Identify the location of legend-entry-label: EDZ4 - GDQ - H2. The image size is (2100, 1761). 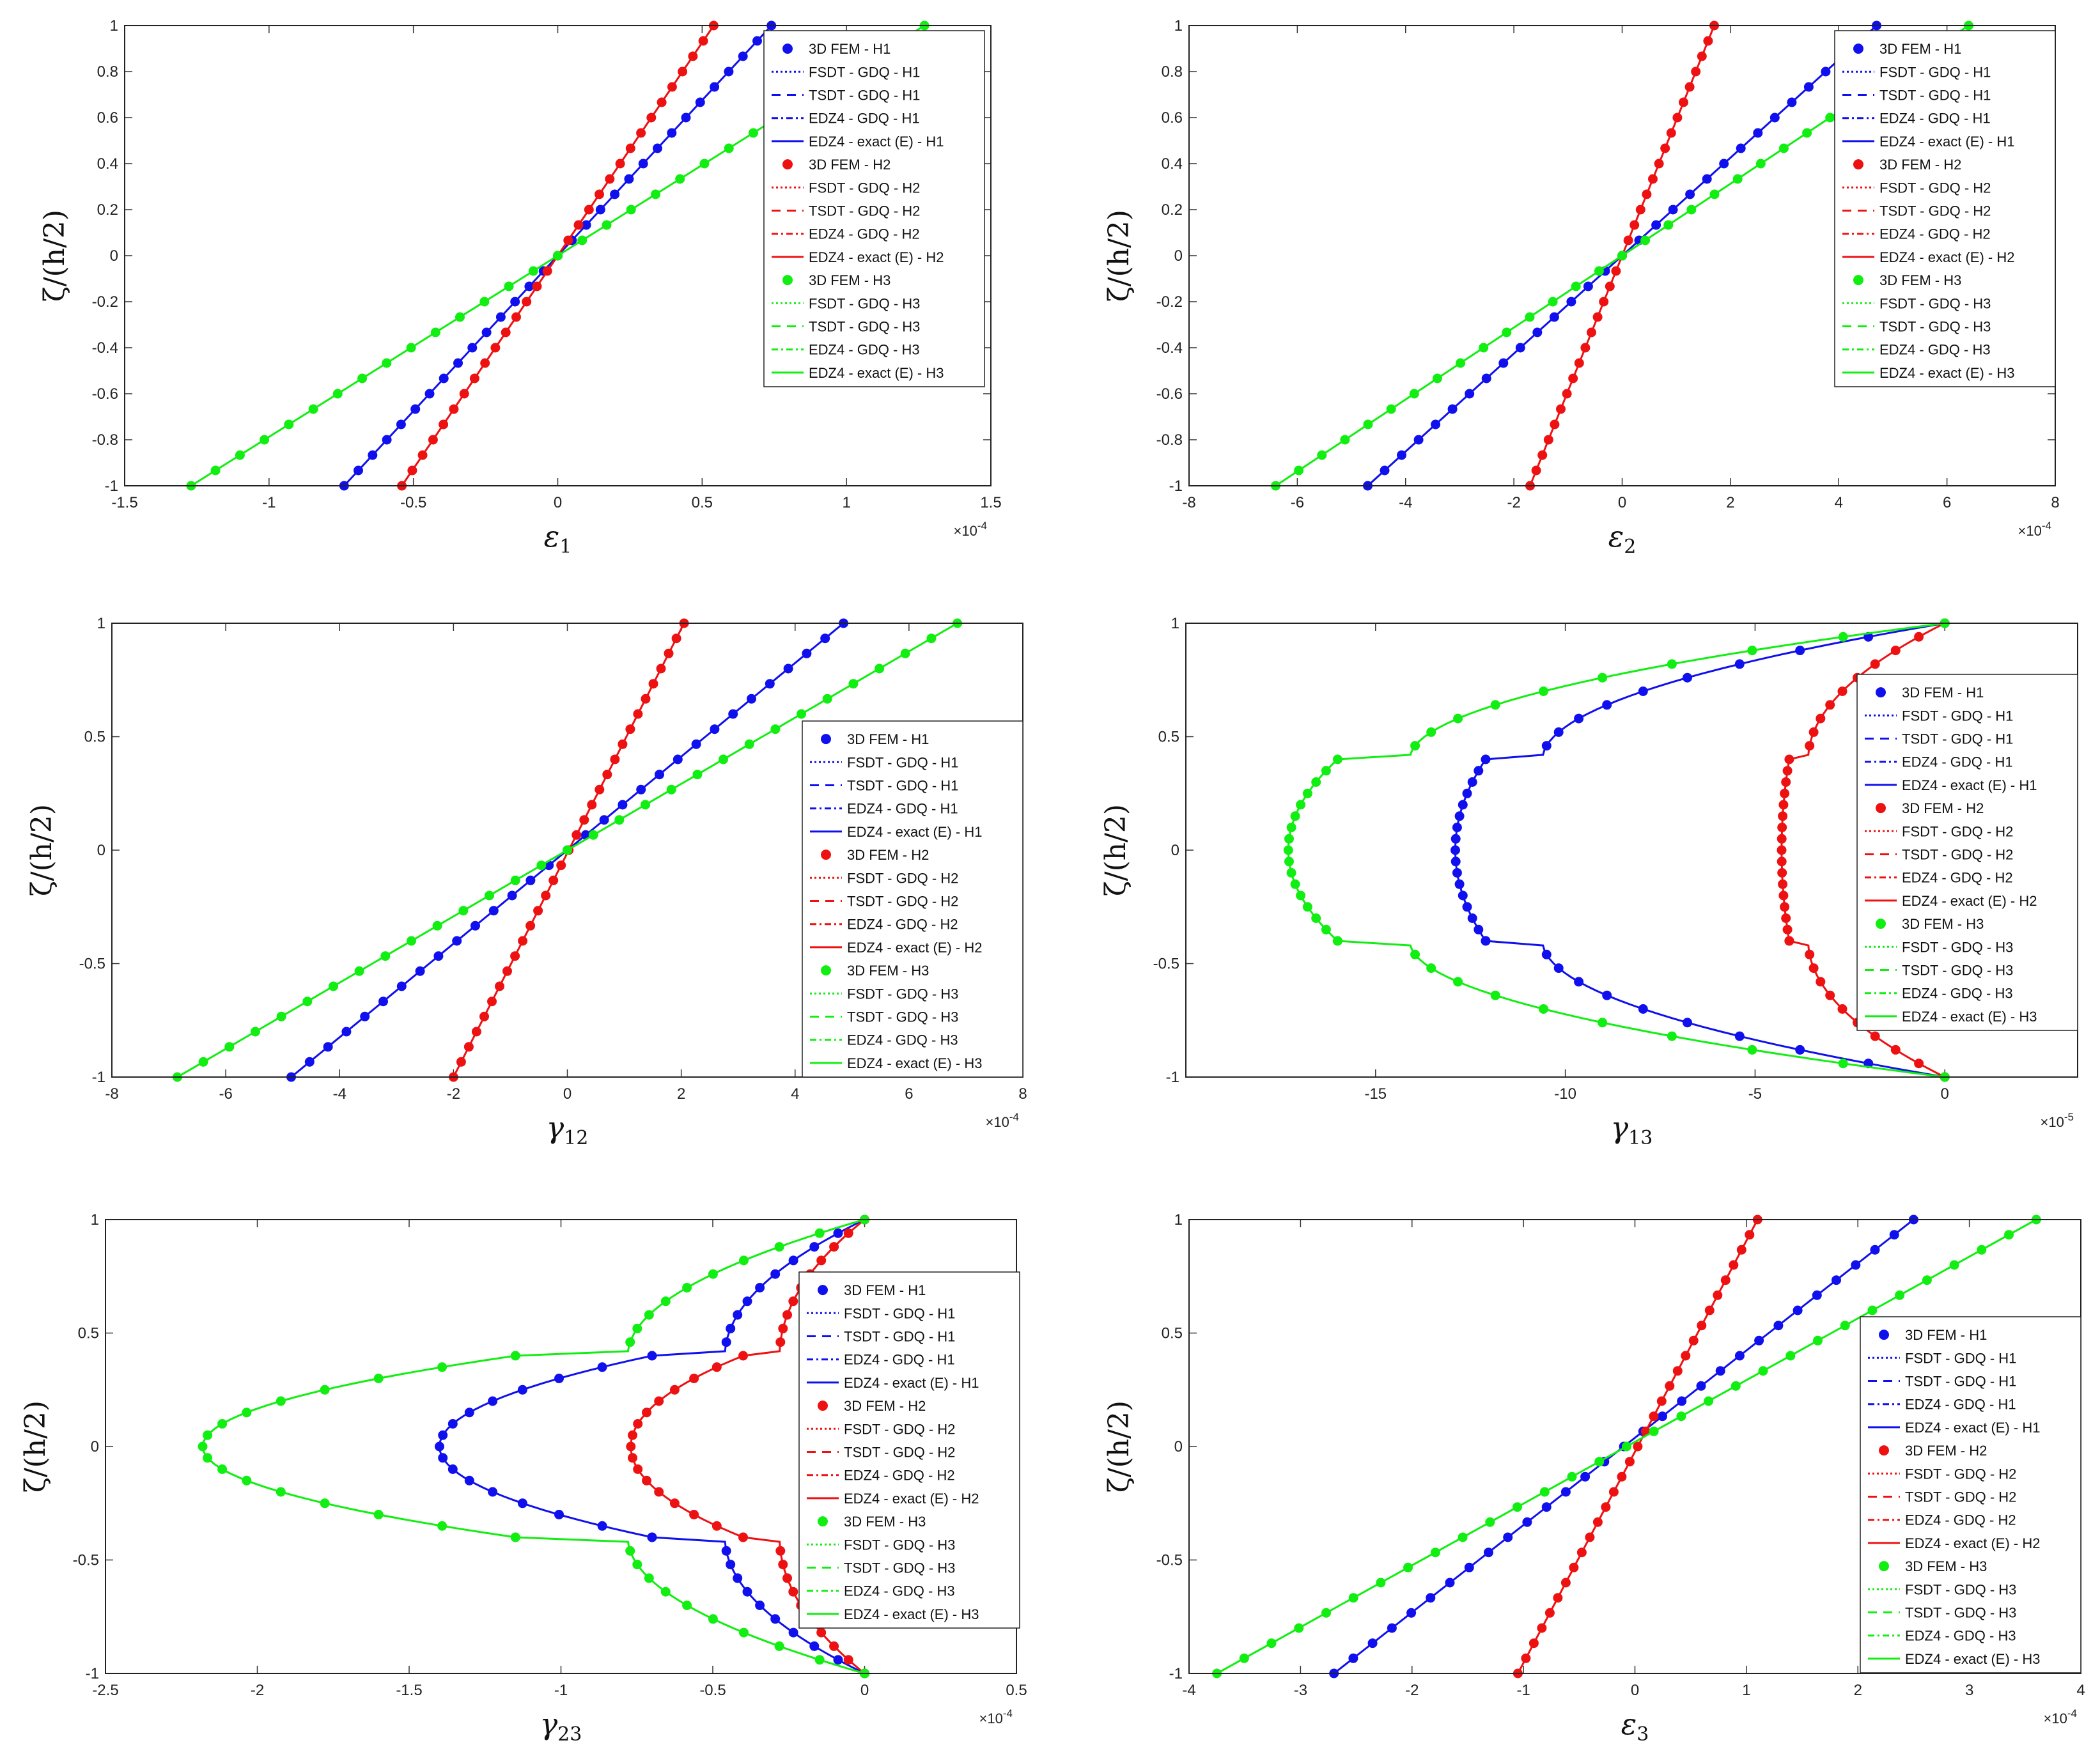
(1957, 878).